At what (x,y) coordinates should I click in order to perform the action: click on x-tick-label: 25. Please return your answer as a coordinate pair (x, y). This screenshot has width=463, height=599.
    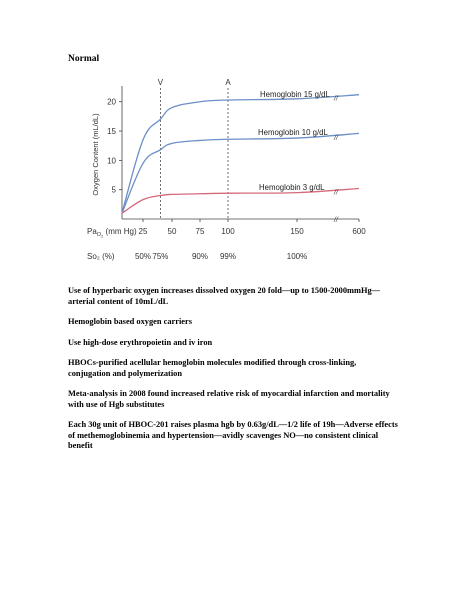
    Looking at the image, I should click on (143, 231).